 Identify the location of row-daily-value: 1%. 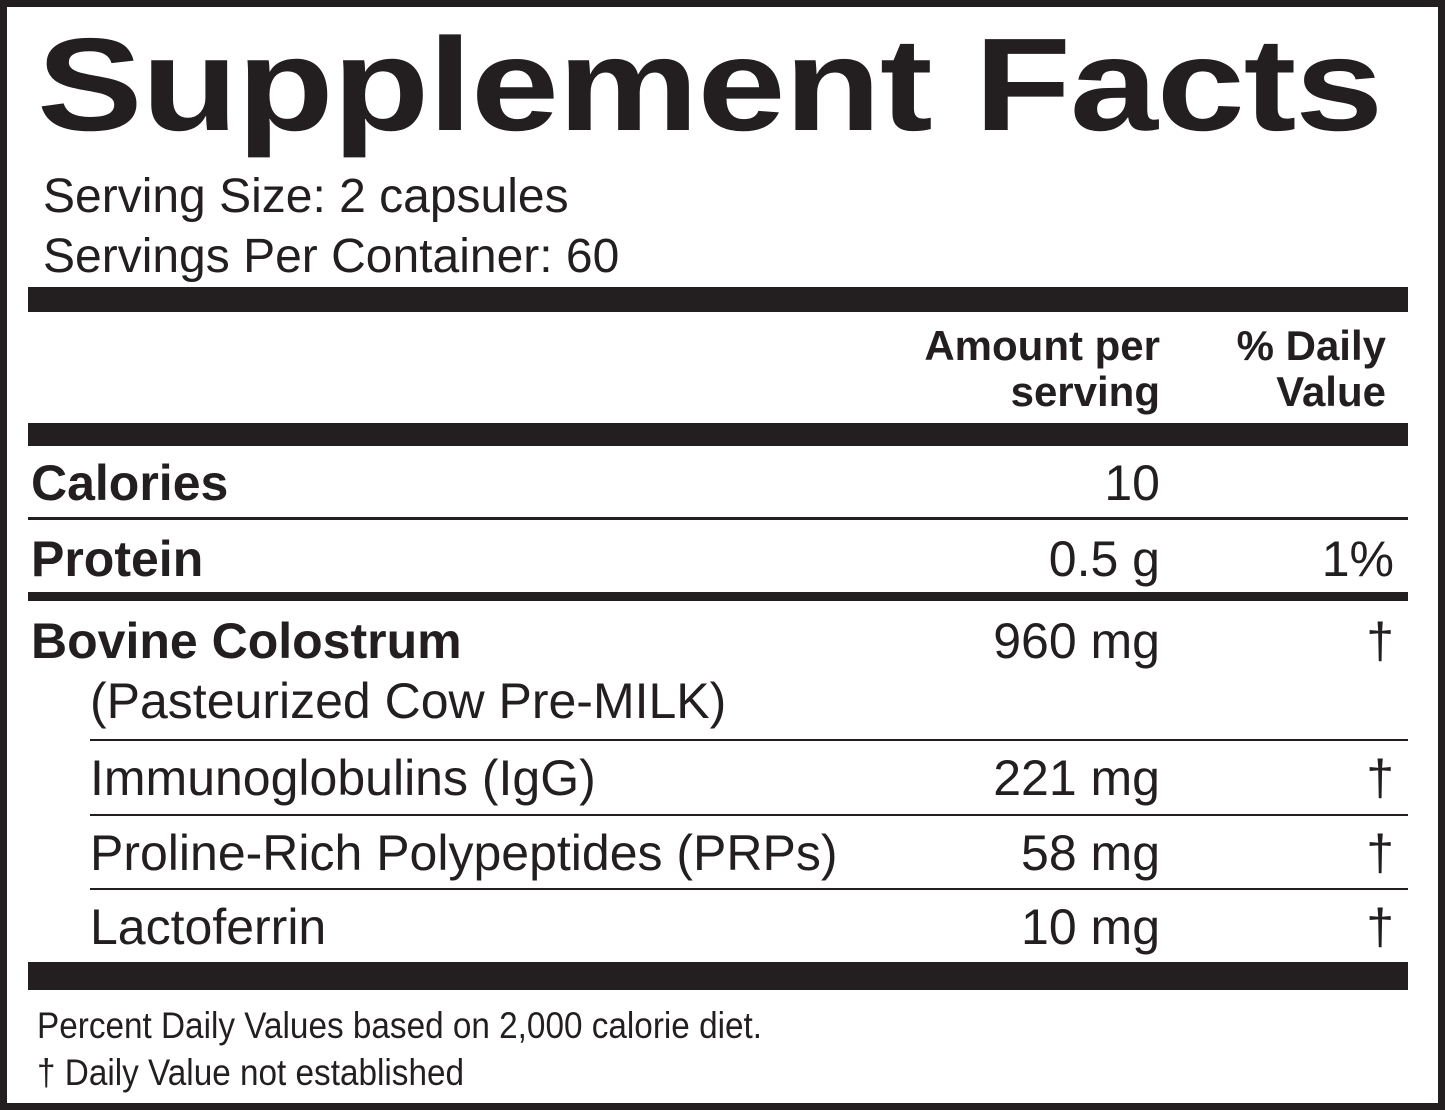
(1357, 559).